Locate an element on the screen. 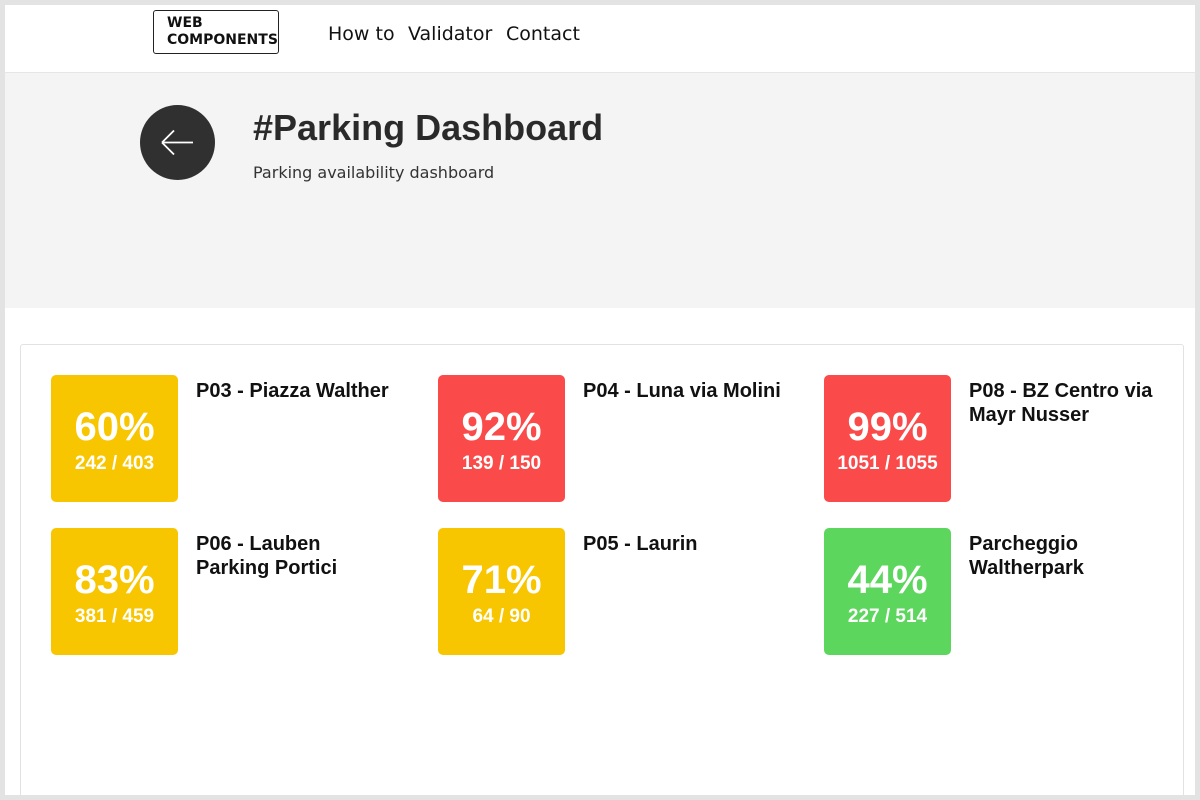  occupancy-tile: 83% 381 / 459 is located at coordinates (114, 591).